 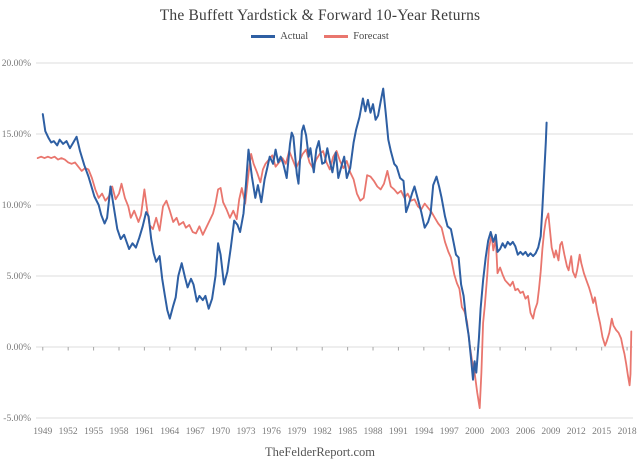 I want to click on y-axis-tick-label: 5.00%, so click(x=18, y=277).